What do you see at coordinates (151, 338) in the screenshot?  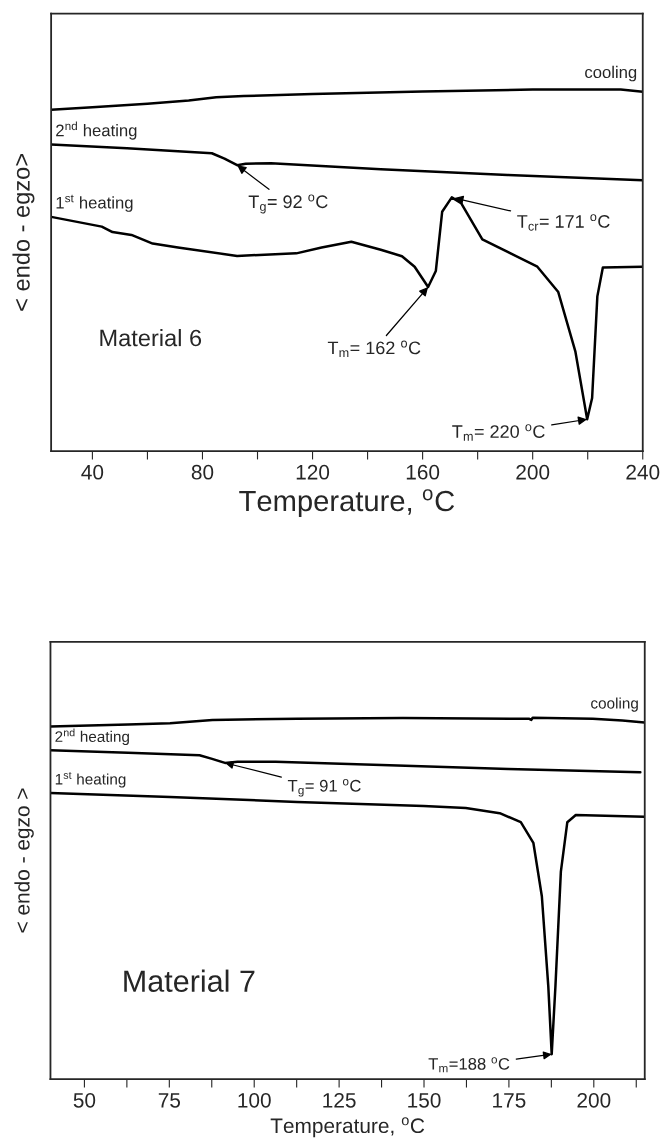 I see `annotation: Material 6` at bounding box center [151, 338].